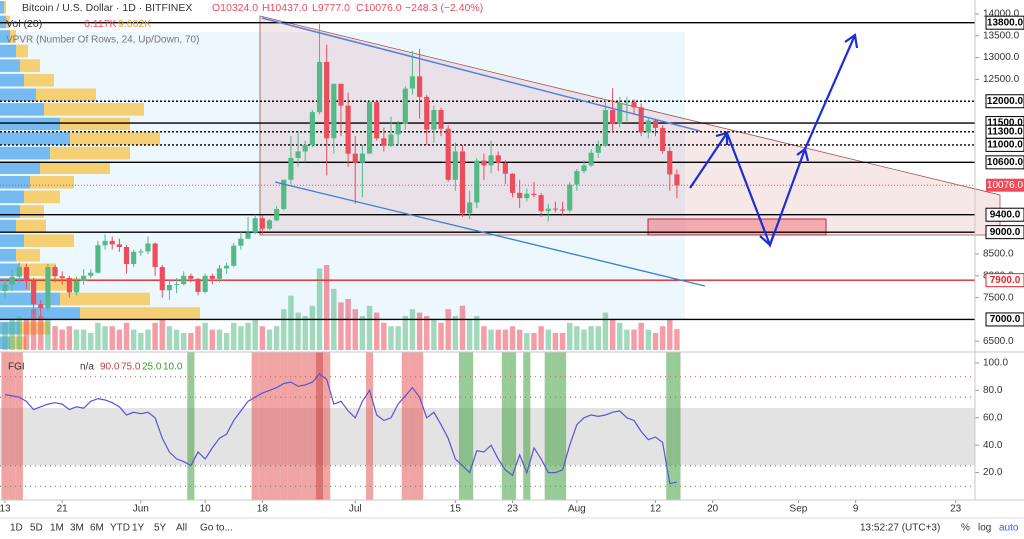 The image size is (1024, 539). What do you see at coordinates (206, 509) in the screenshot?
I see `x-tick-label: 10` at bounding box center [206, 509].